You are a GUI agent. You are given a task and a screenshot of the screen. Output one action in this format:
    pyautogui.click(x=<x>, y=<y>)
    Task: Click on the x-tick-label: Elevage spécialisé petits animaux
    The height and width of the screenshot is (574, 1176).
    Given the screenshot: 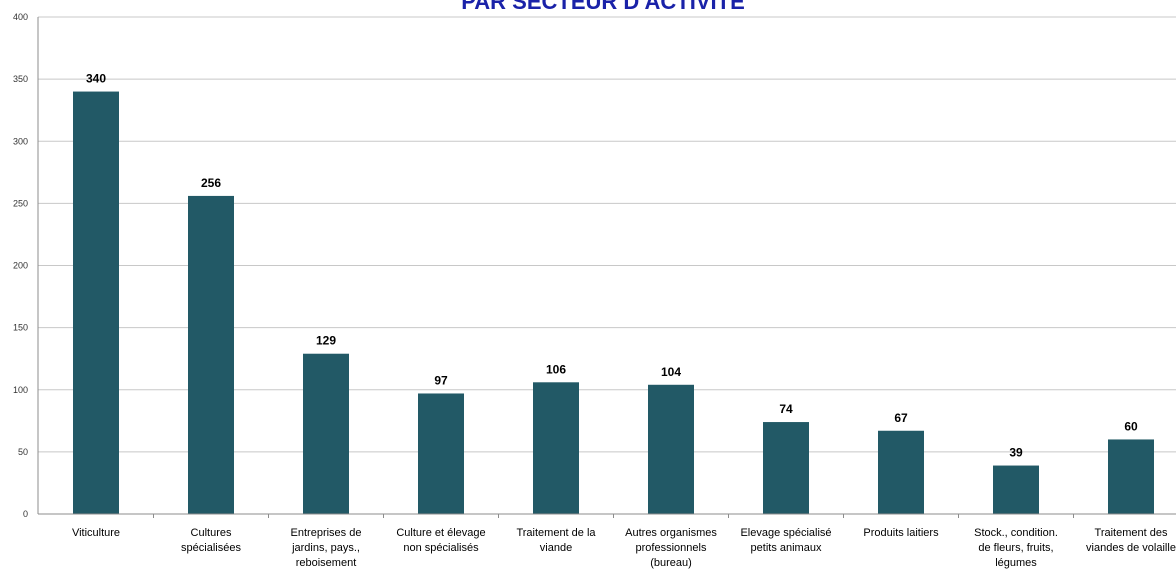 What is the action you would take?
    pyautogui.click(x=785, y=540)
    